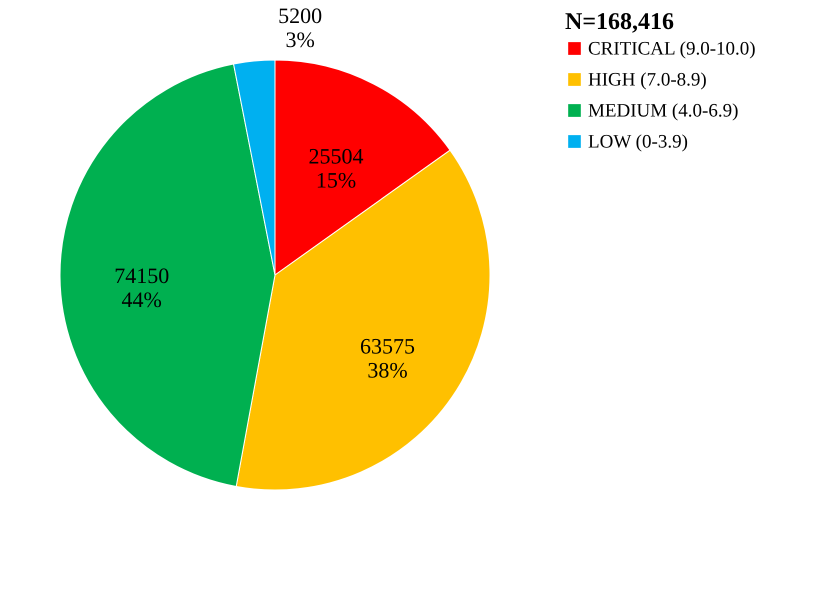  I want to click on legend-label: LOW (0-3.9), so click(638, 142).